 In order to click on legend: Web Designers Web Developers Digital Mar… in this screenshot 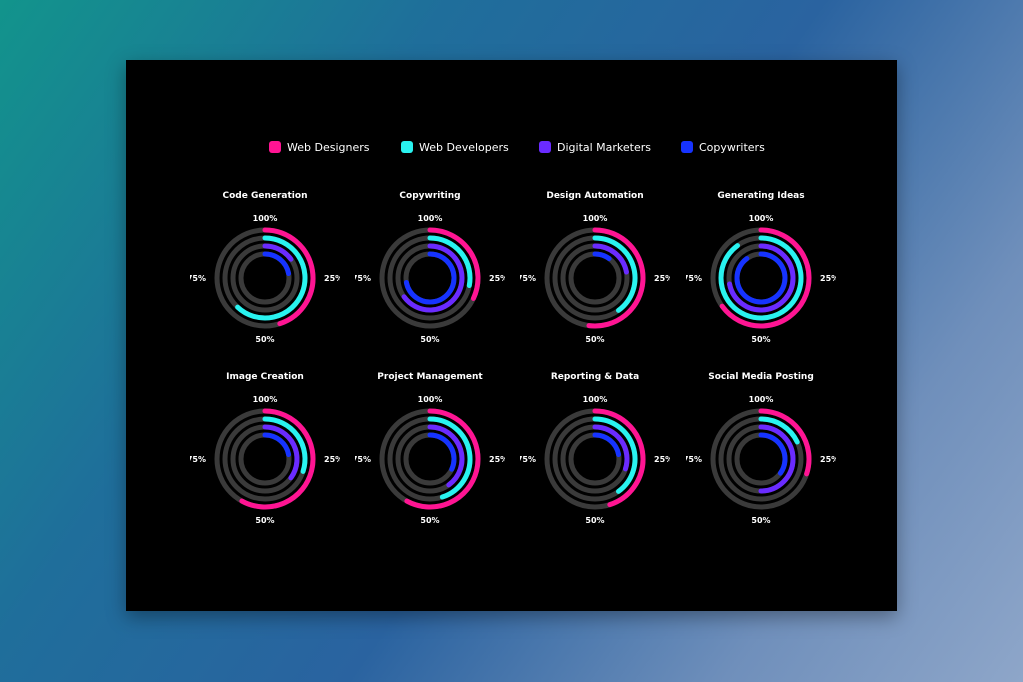, I will do `click(511, 147)`.